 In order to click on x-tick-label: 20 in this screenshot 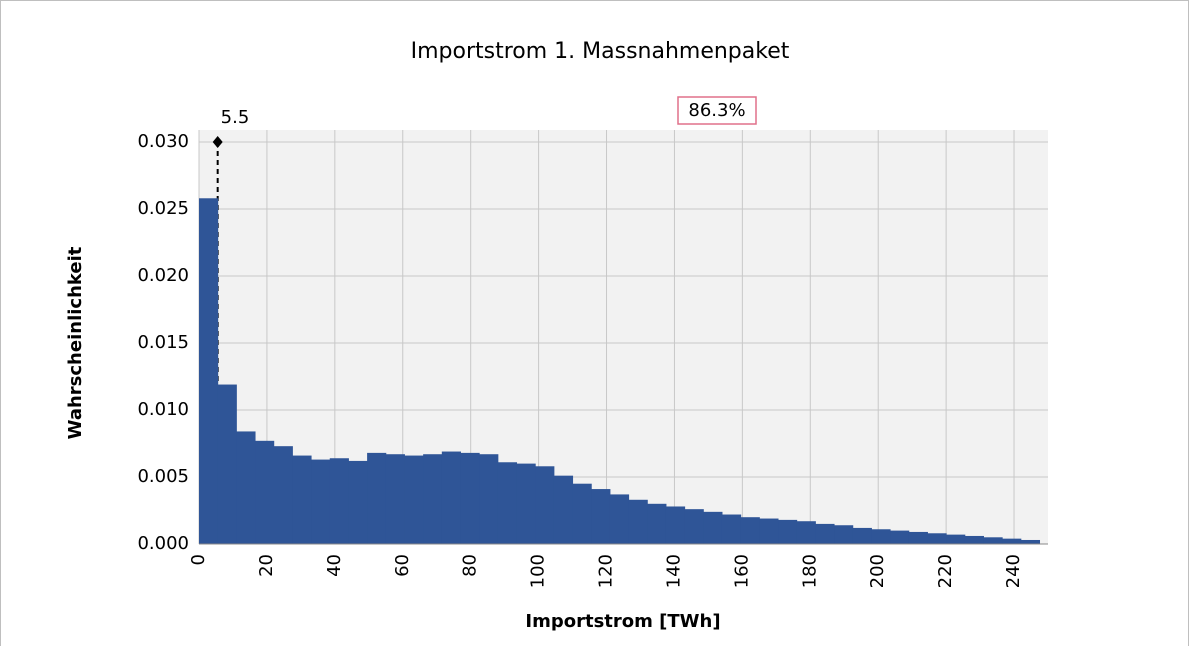, I will do `click(266, 565)`.